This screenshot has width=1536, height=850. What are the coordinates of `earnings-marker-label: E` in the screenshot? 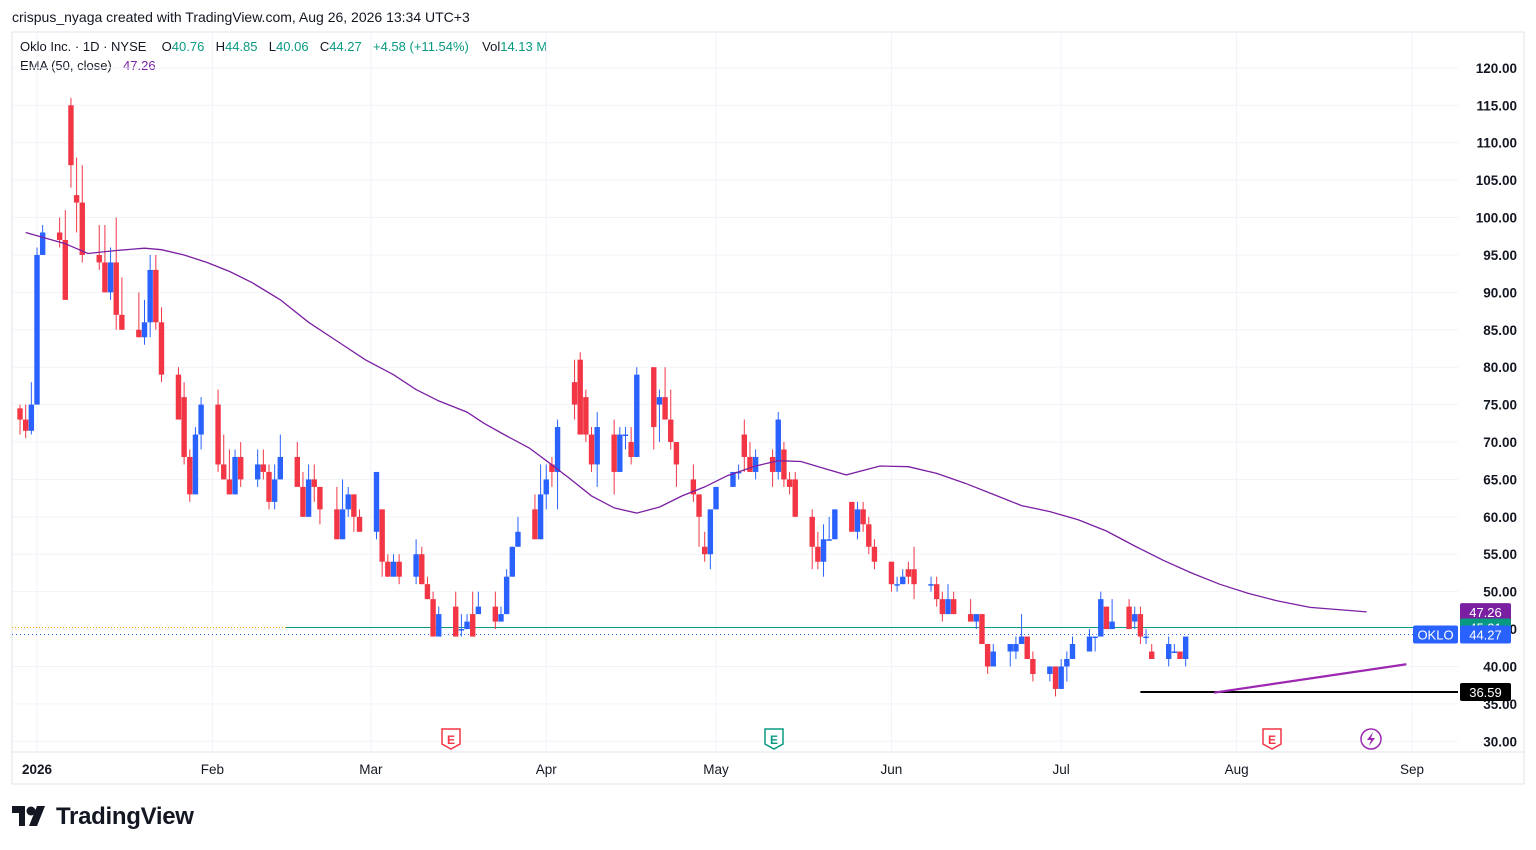 It's located at (1272, 740).